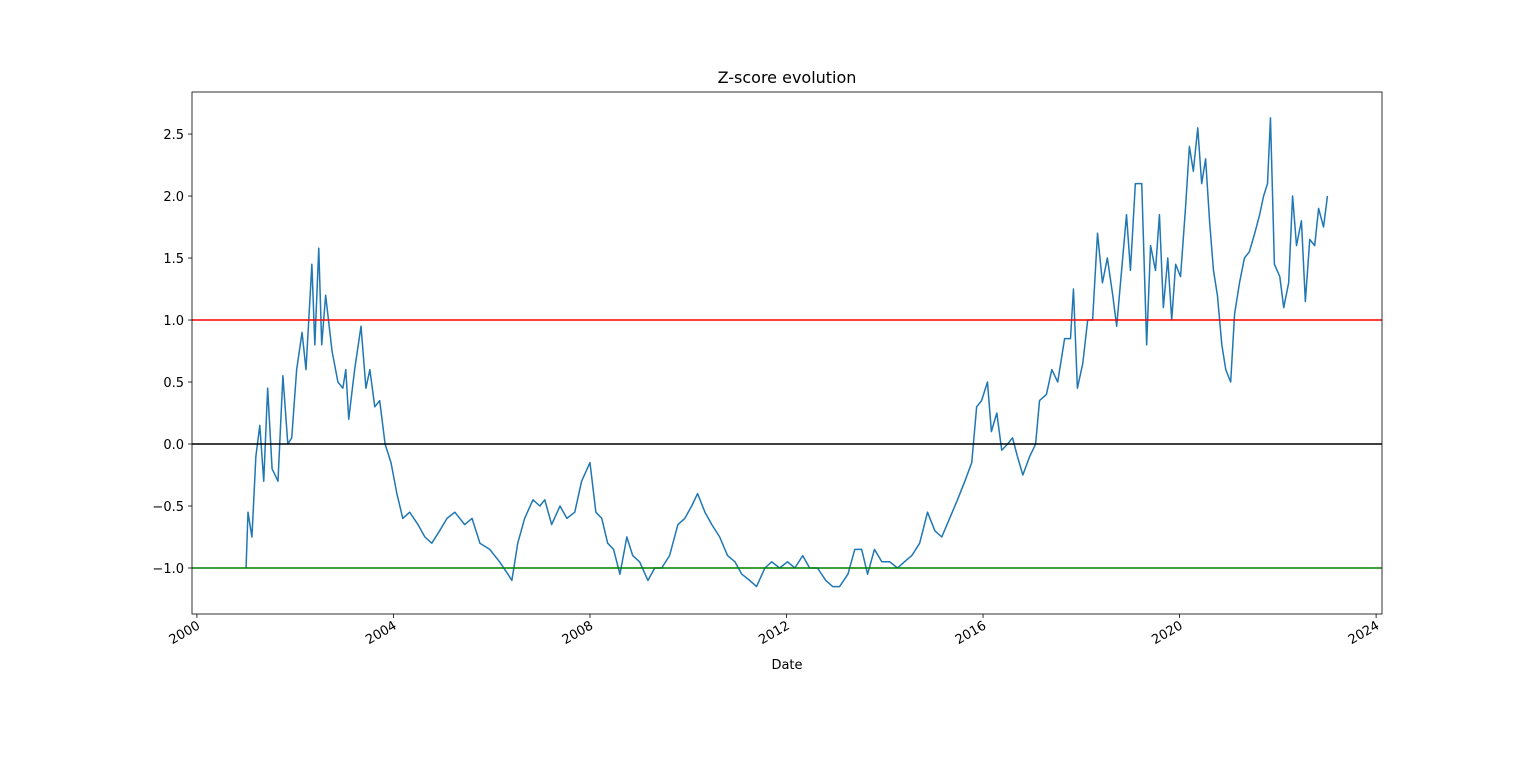  Describe the element at coordinates (787, 77) in the screenshot. I see `chart-title: Z-score evolution` at that location.